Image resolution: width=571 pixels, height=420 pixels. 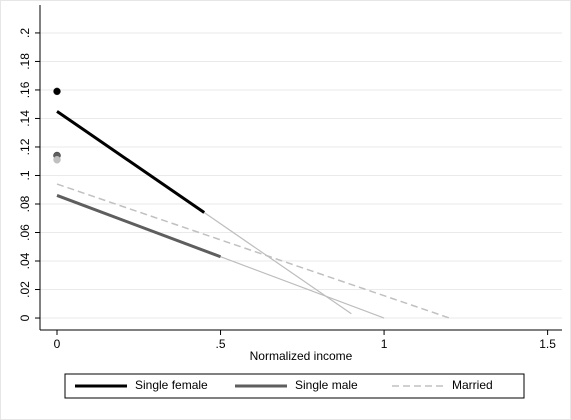 I want to click on legend, so click(x=294, y=386).